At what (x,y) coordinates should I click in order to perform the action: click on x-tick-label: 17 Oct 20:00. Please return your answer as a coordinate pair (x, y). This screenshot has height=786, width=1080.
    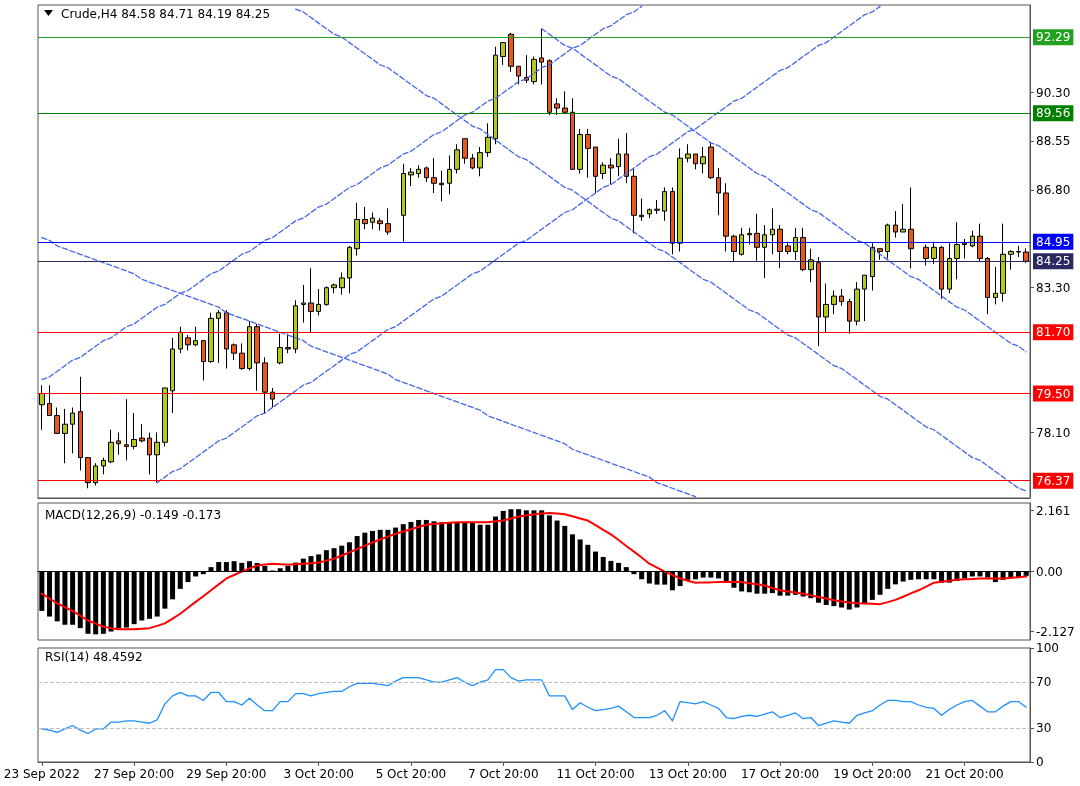
    Looking at the image, I should click on (780, 774).